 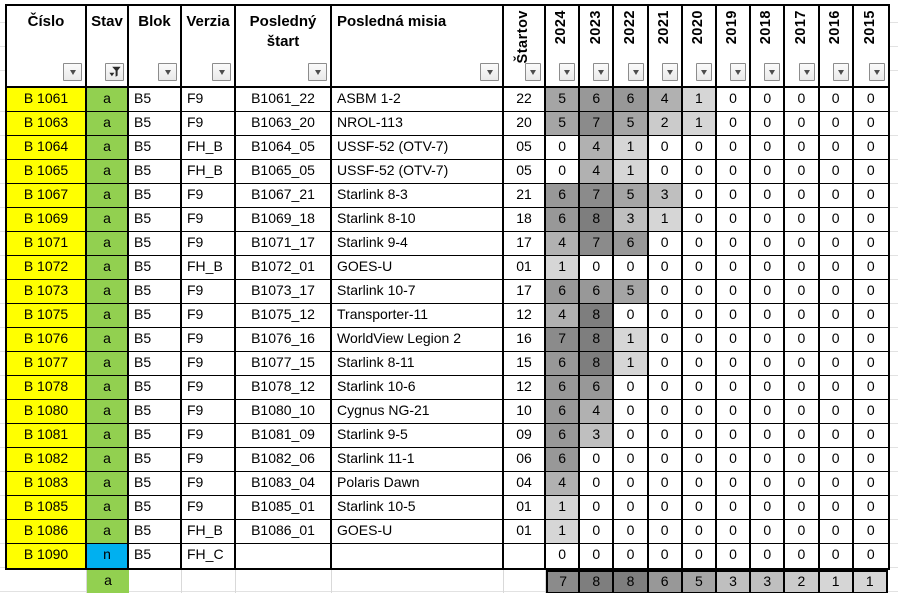 I want to click on cell-year-2024: 7, so click(x=563, y=340).